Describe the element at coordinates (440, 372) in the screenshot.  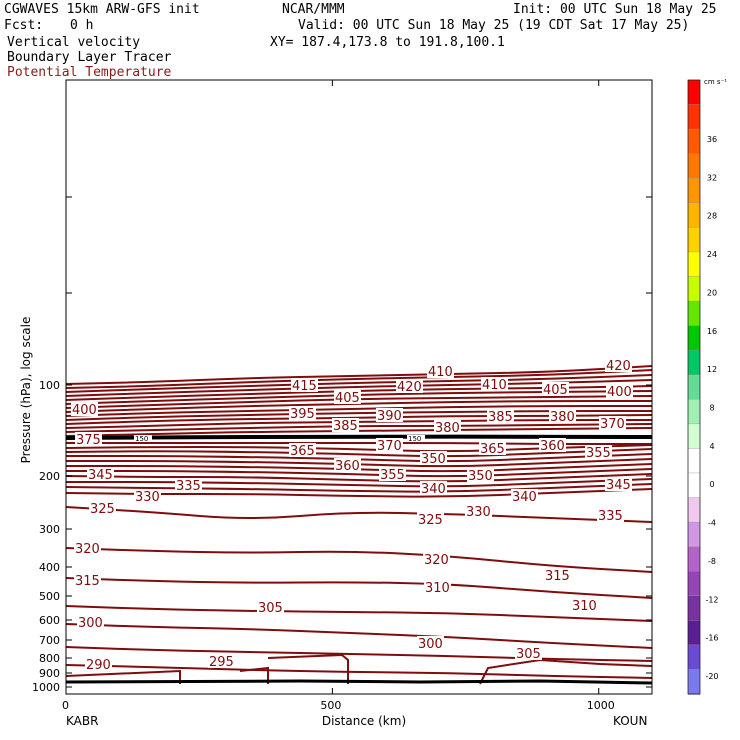
I see `contour-label: 410` at that location.